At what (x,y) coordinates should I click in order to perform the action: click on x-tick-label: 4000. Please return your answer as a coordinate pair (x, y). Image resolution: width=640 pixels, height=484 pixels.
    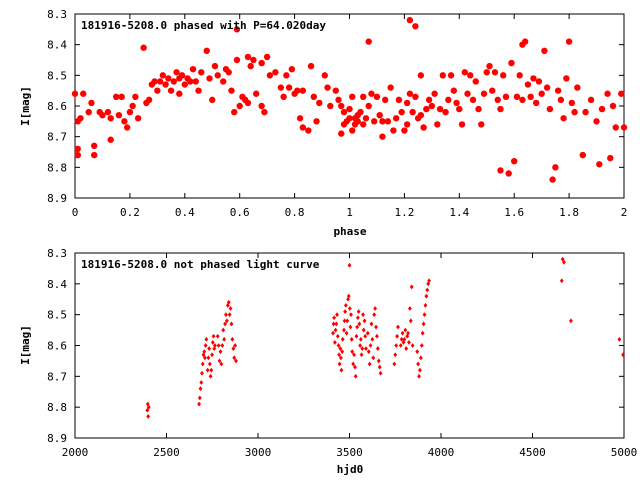
    Looking at the image, I should click on (441, 452).